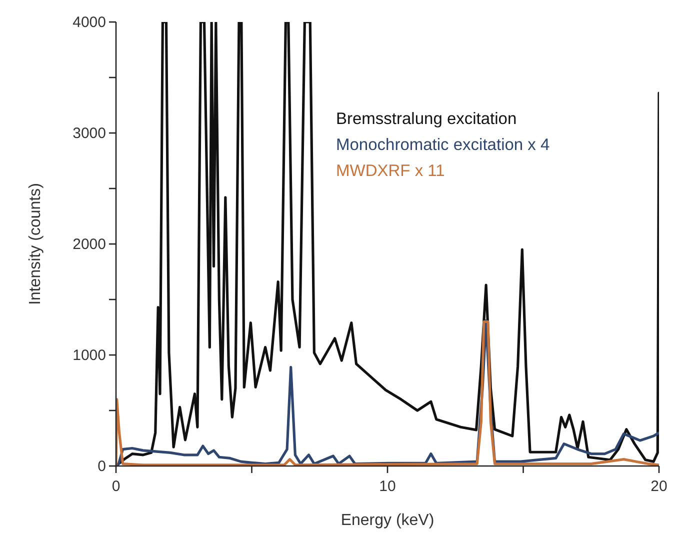 The width and height of the screenshot is (679, 533). I want to click on y-tick-label: 0, so click(102, 466).